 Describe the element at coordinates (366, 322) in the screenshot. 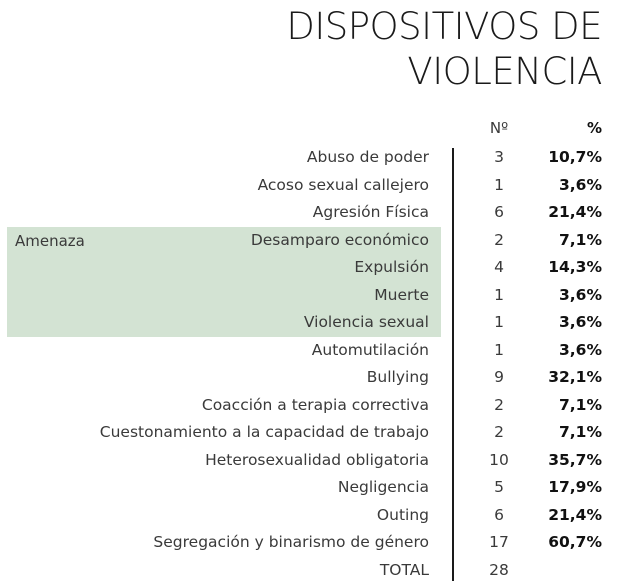

I see `row-label: Violencia sexual` at that location.